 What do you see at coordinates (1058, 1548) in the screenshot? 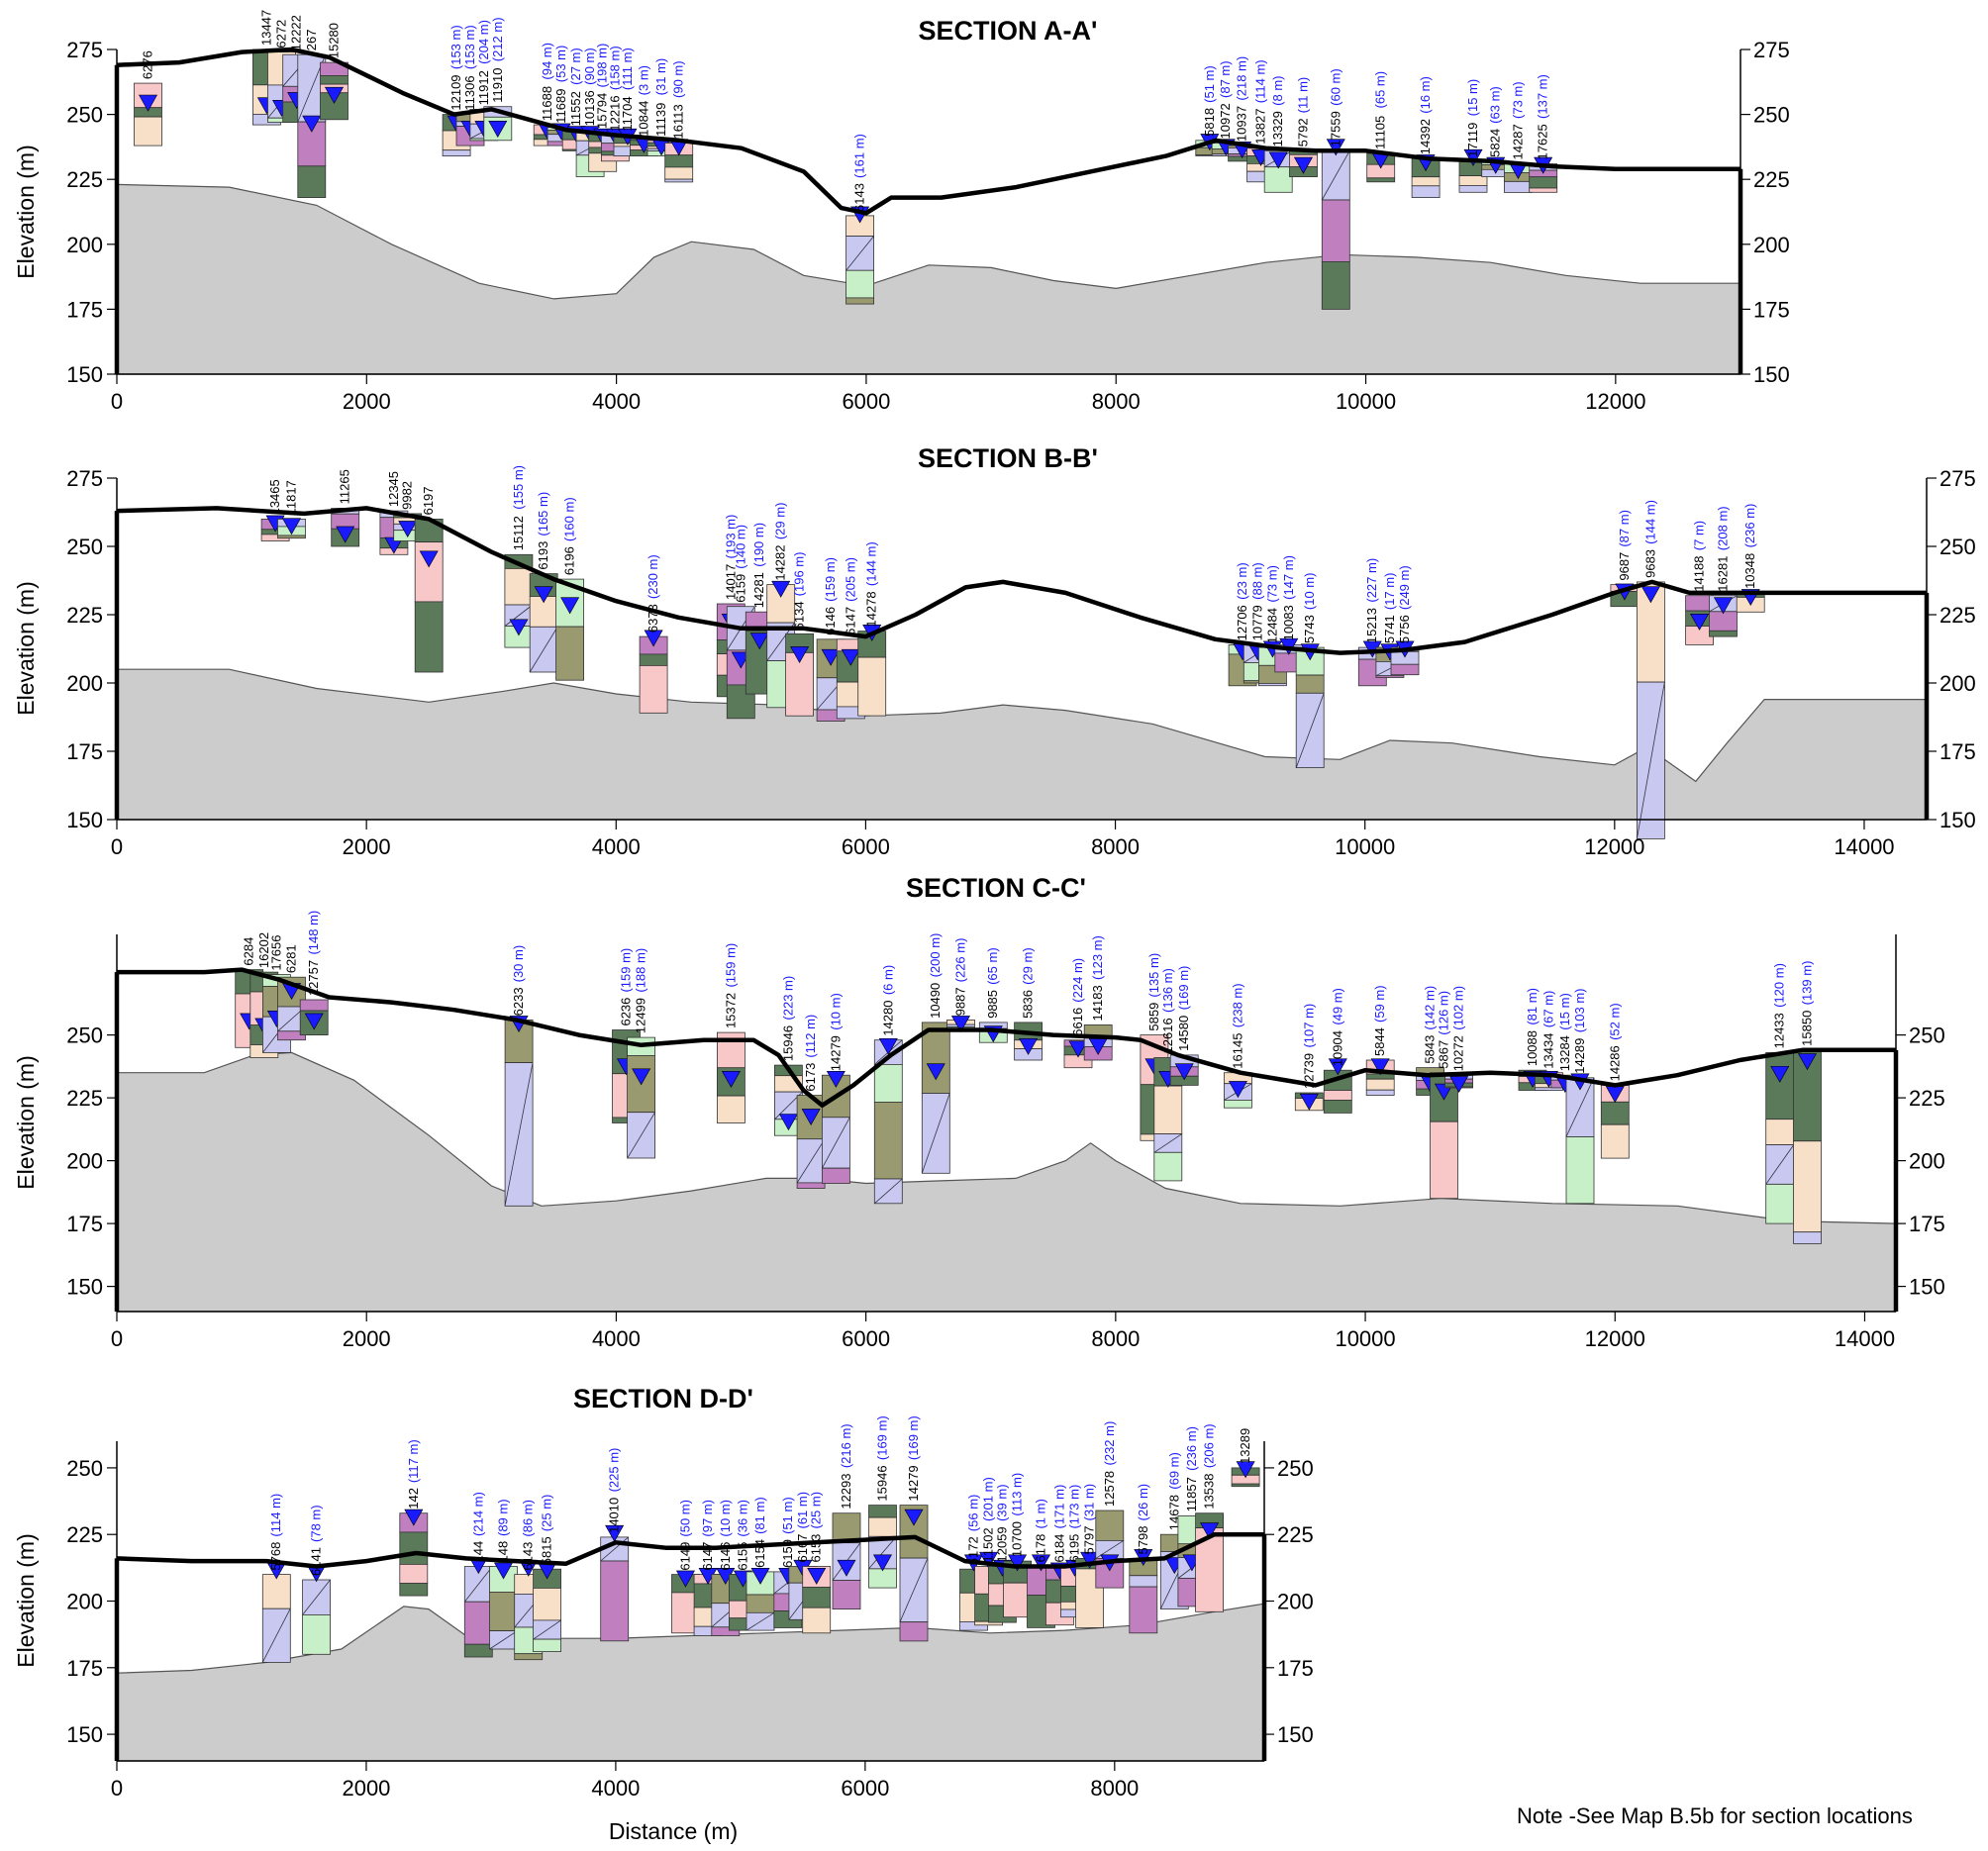
I see `well-id-label: 6184` at bounding box center [1058, 1548].